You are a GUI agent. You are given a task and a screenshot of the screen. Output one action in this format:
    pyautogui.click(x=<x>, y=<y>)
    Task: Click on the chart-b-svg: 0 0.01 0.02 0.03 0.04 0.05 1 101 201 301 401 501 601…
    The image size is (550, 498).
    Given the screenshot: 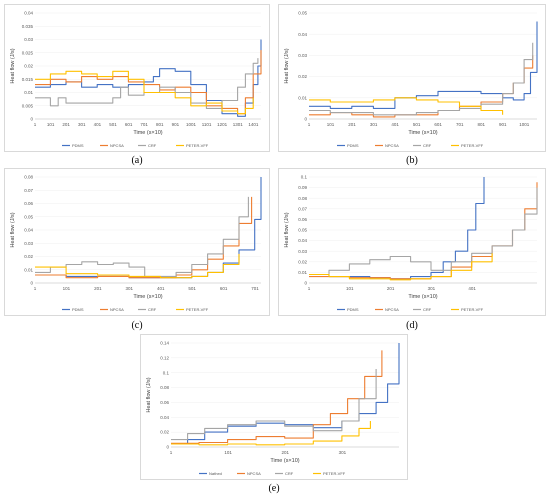 What is the action you would take?
    pyautogui.click(x=411, y=79)
    